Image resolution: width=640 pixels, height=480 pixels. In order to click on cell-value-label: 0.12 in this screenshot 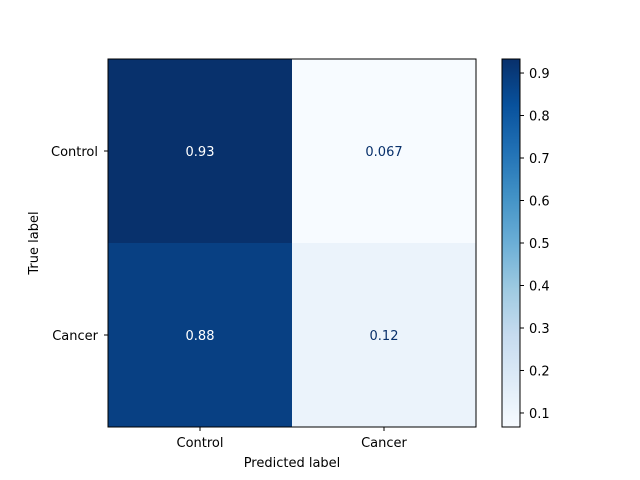, I will do `click(384, 336)`.